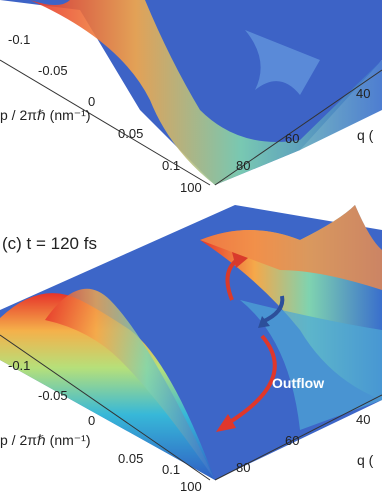  What do you see at coordinates (298, 383) in the screenshot?
I see `annotation: Outflow` at bounding box center [298, 383].